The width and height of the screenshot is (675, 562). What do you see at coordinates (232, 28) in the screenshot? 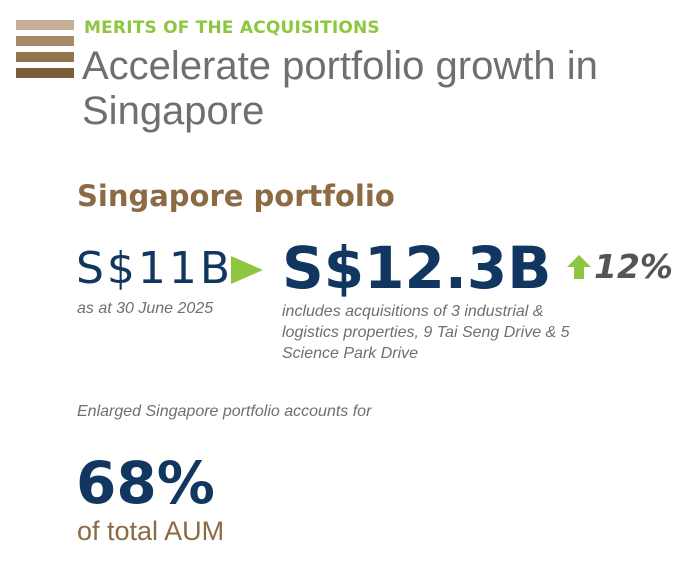
I see `eyebrow-label: MERITS OF THE ACQUISITIONS` at bounding box center [232, 28].